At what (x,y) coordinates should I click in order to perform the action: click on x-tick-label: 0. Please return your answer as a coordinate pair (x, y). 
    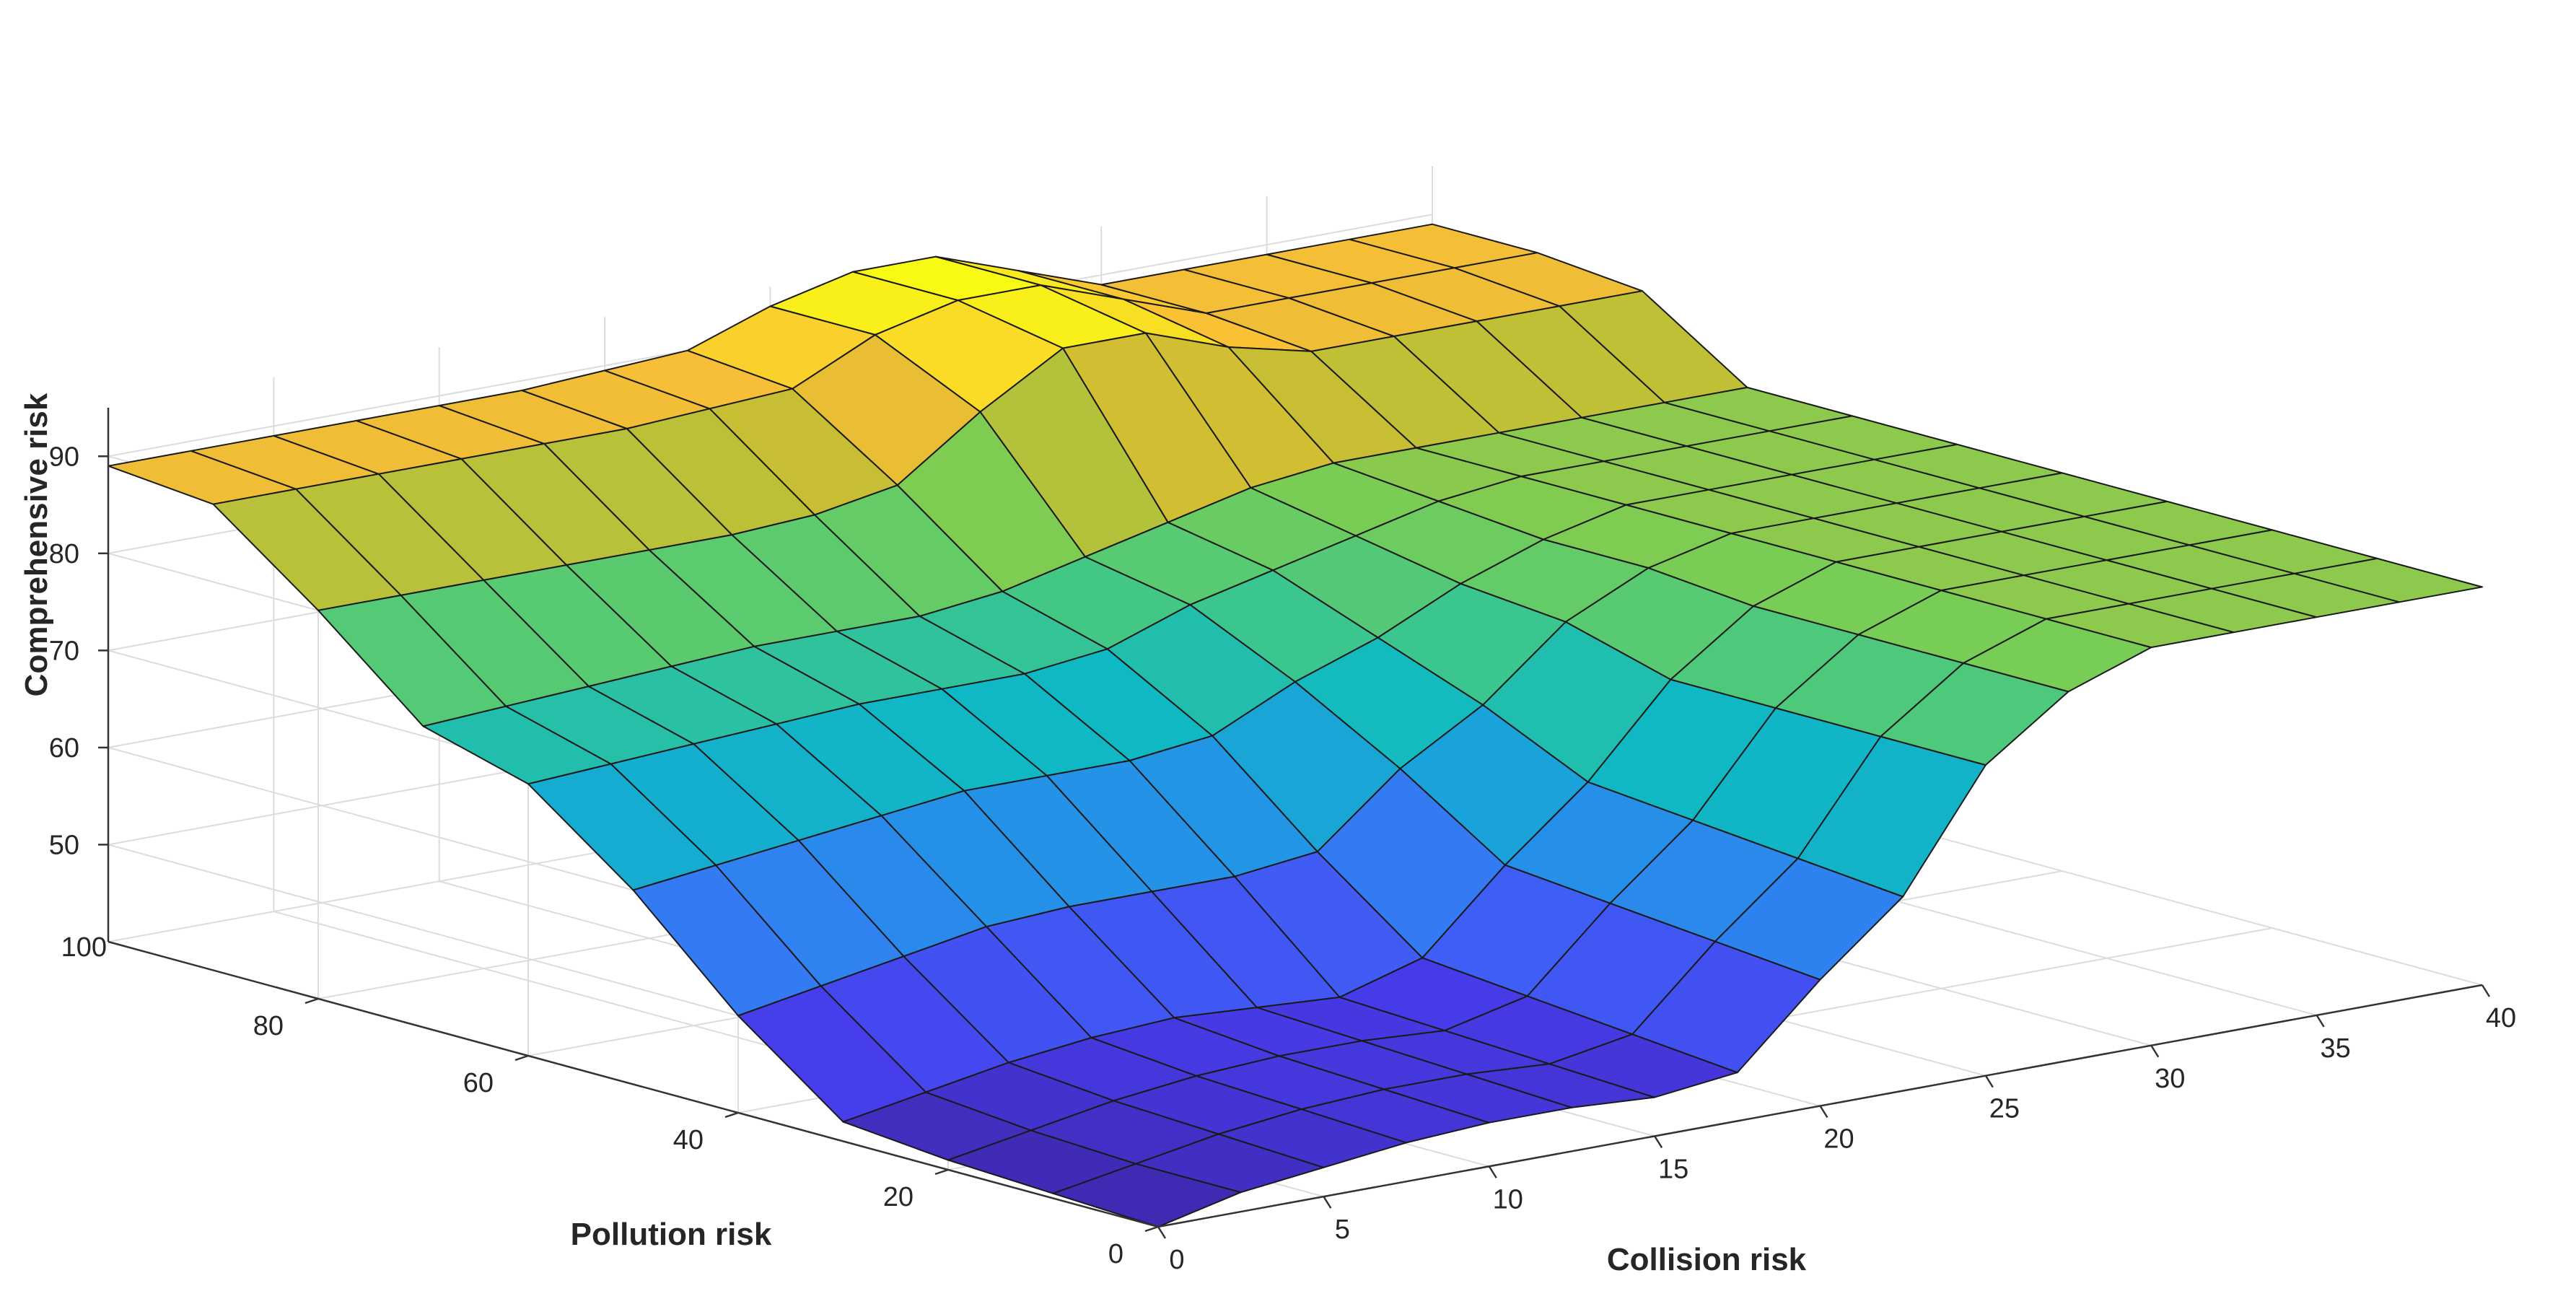
    Looking at the image, I should click on (1176, 1260).